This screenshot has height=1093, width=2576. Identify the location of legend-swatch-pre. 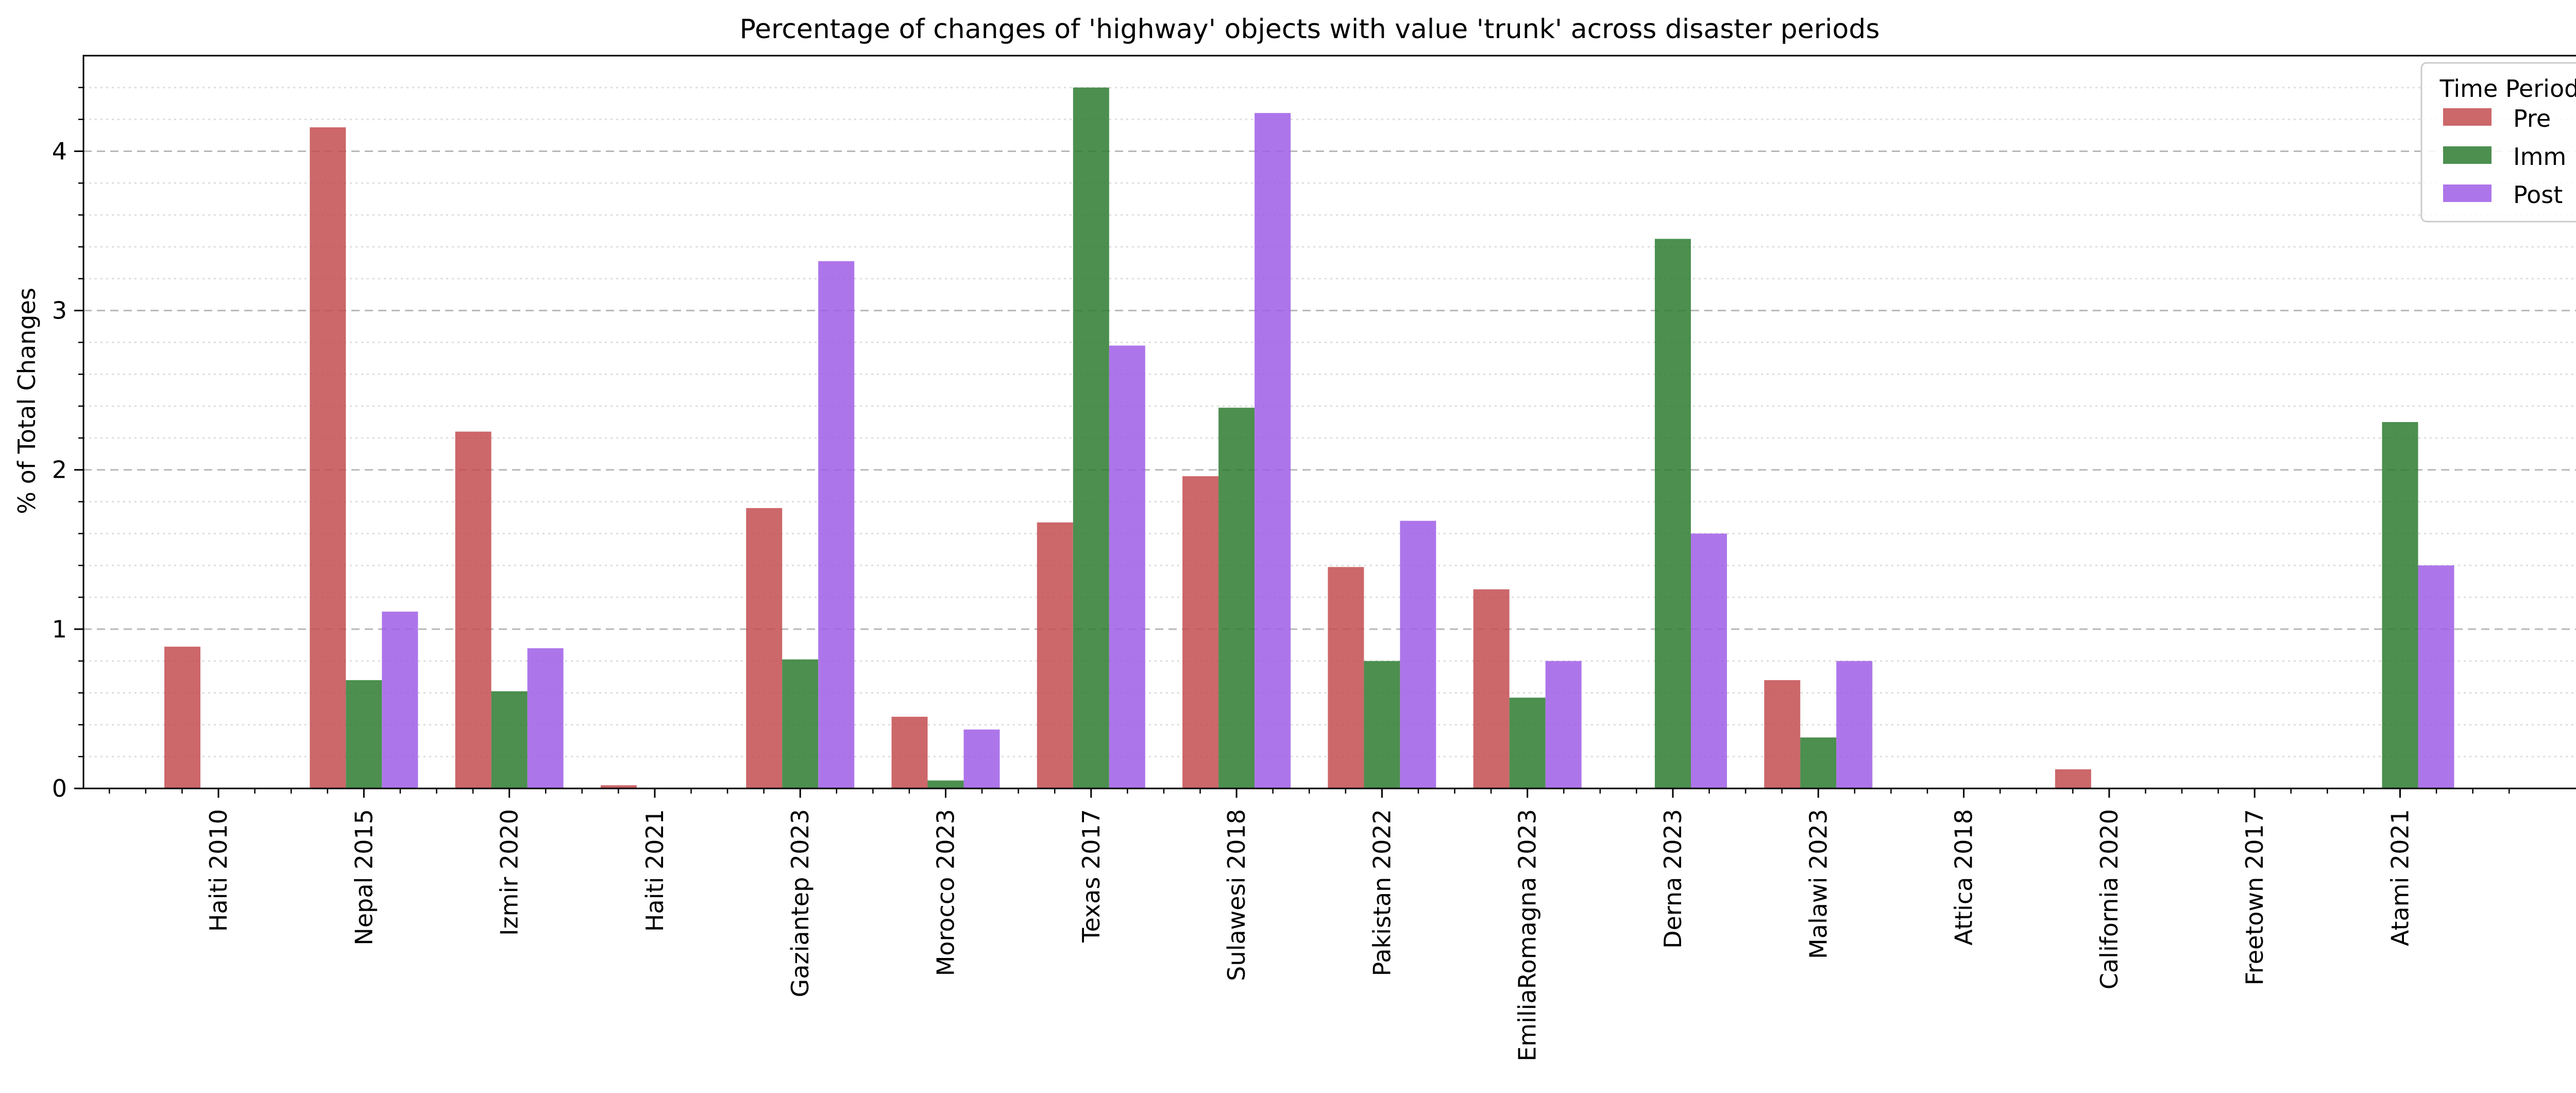
(2467, 117).